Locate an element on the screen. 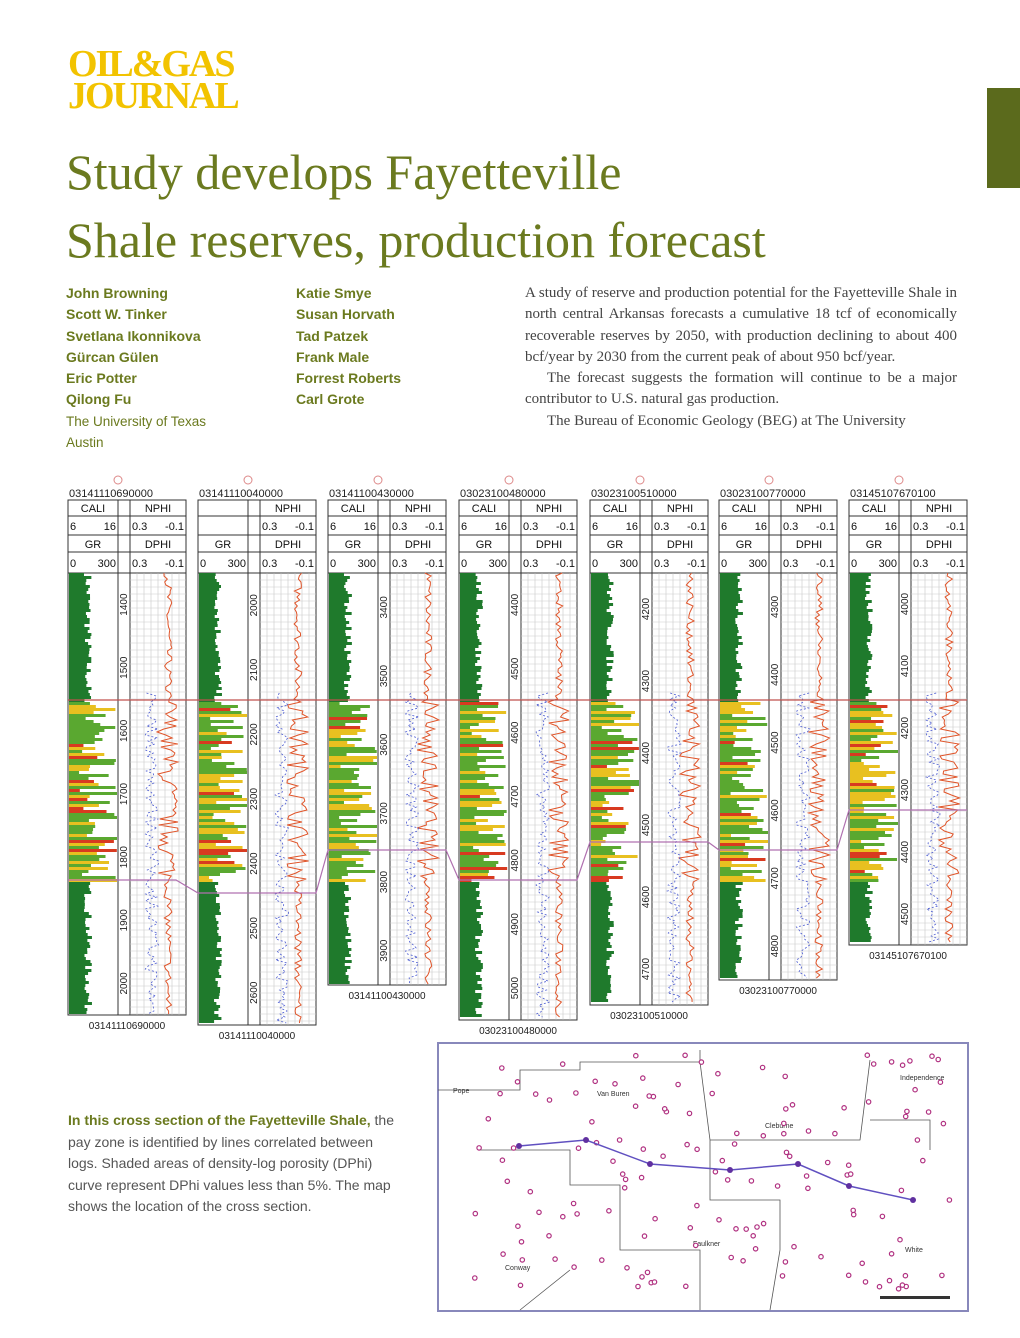 The height and width of the screenshot is (1338, 1020). well-footer: 03141110690000 is located at coordinates (127, 1026).